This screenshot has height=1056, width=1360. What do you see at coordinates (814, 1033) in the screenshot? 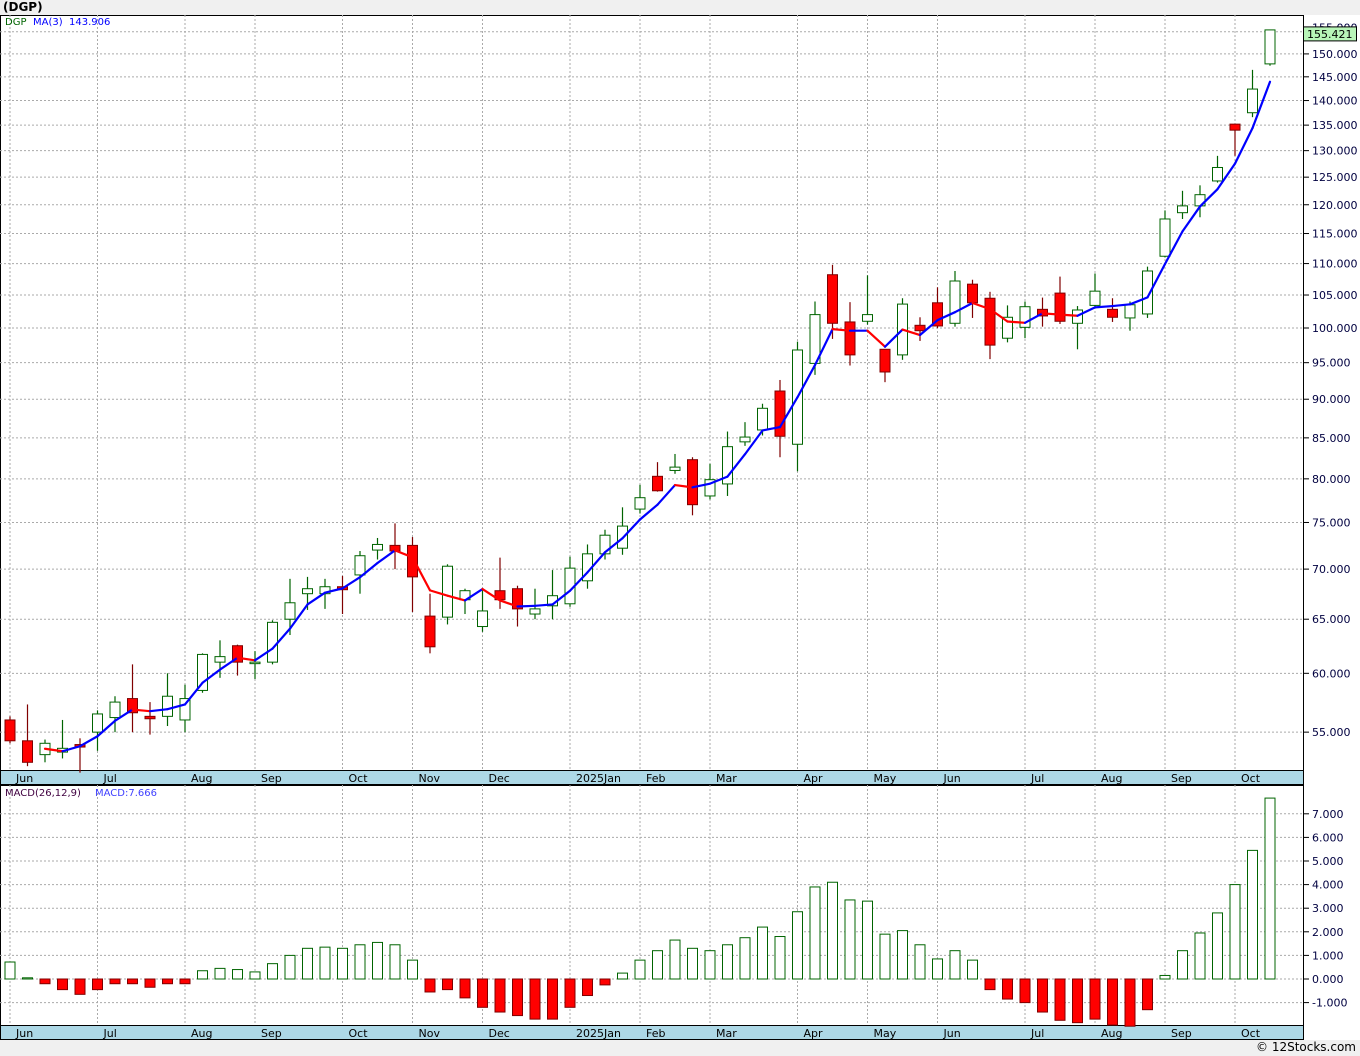
I see `macd-month-label: Apr` at bounding box center [814, 1033].